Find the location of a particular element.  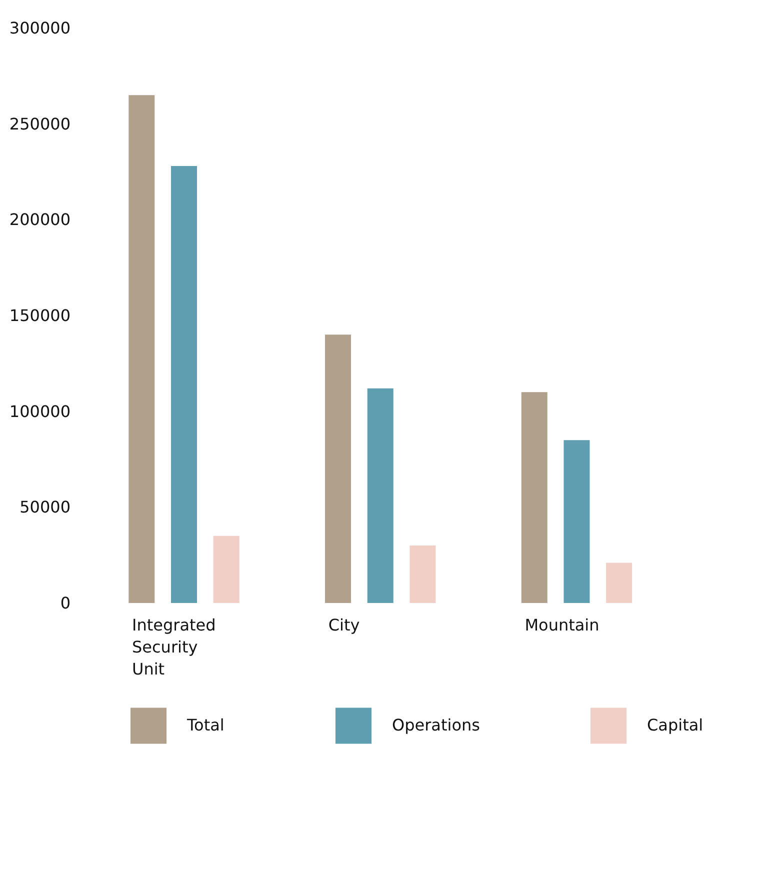

legend-label: Operations is located at coordinates (436, 725).